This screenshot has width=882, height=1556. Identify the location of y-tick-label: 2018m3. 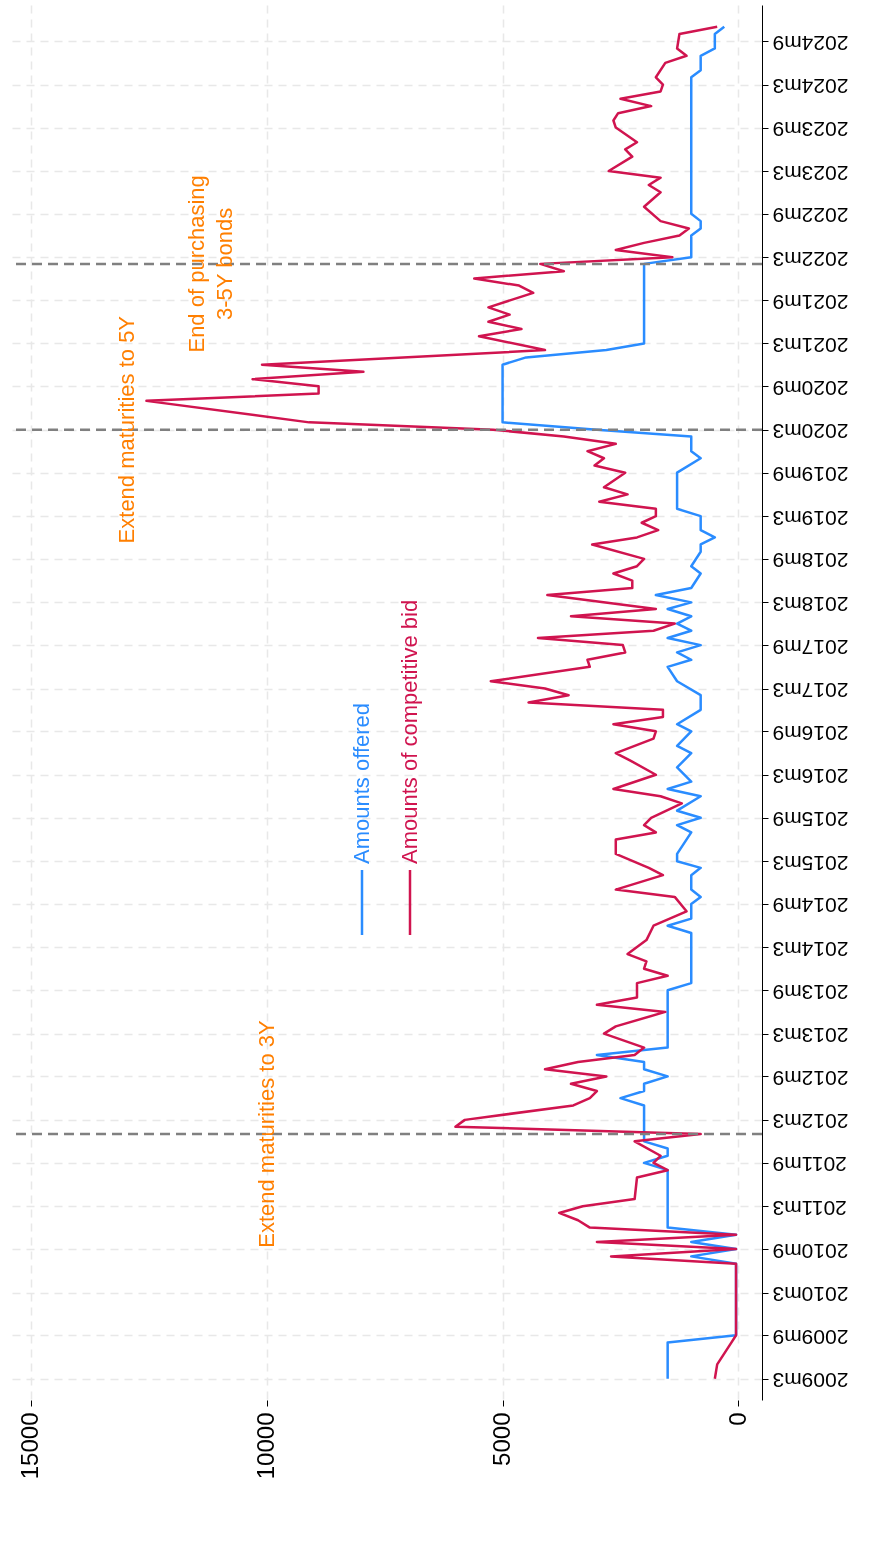
(810, 604).